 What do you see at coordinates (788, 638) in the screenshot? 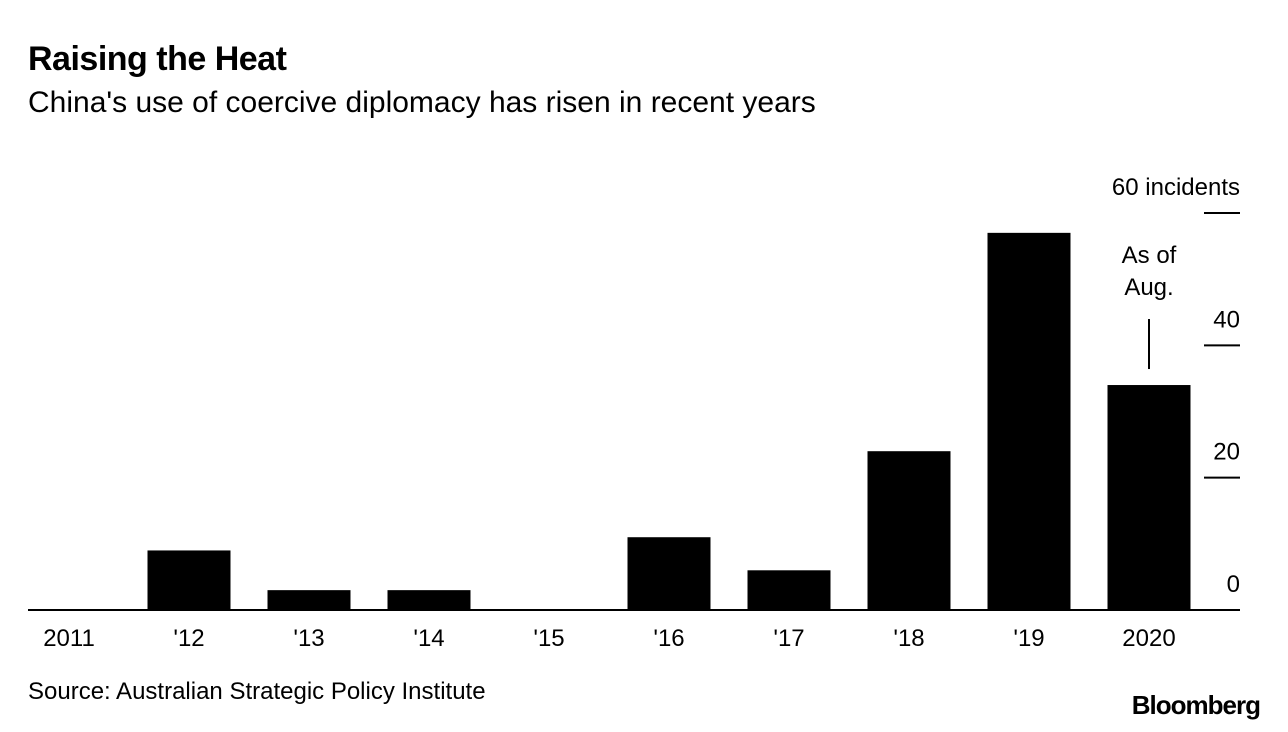
I see `x-tick-label: '17` at bounding box center [788, 638].